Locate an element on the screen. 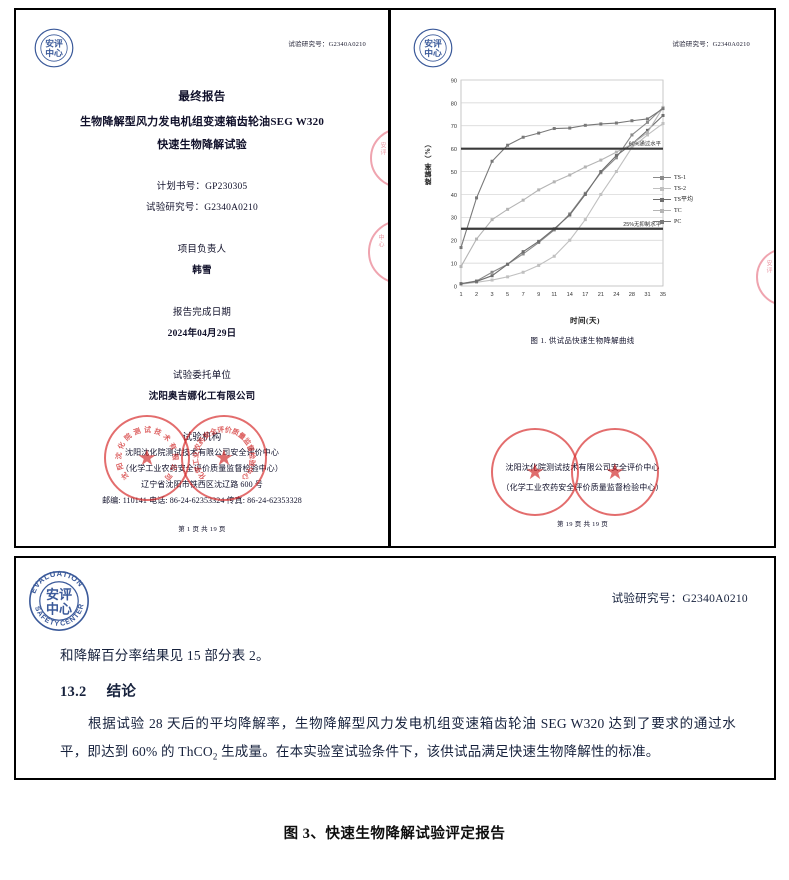 The height and width of the screenshot is (880, 789). svg-text: 40 is located at coordinates (454, 196).